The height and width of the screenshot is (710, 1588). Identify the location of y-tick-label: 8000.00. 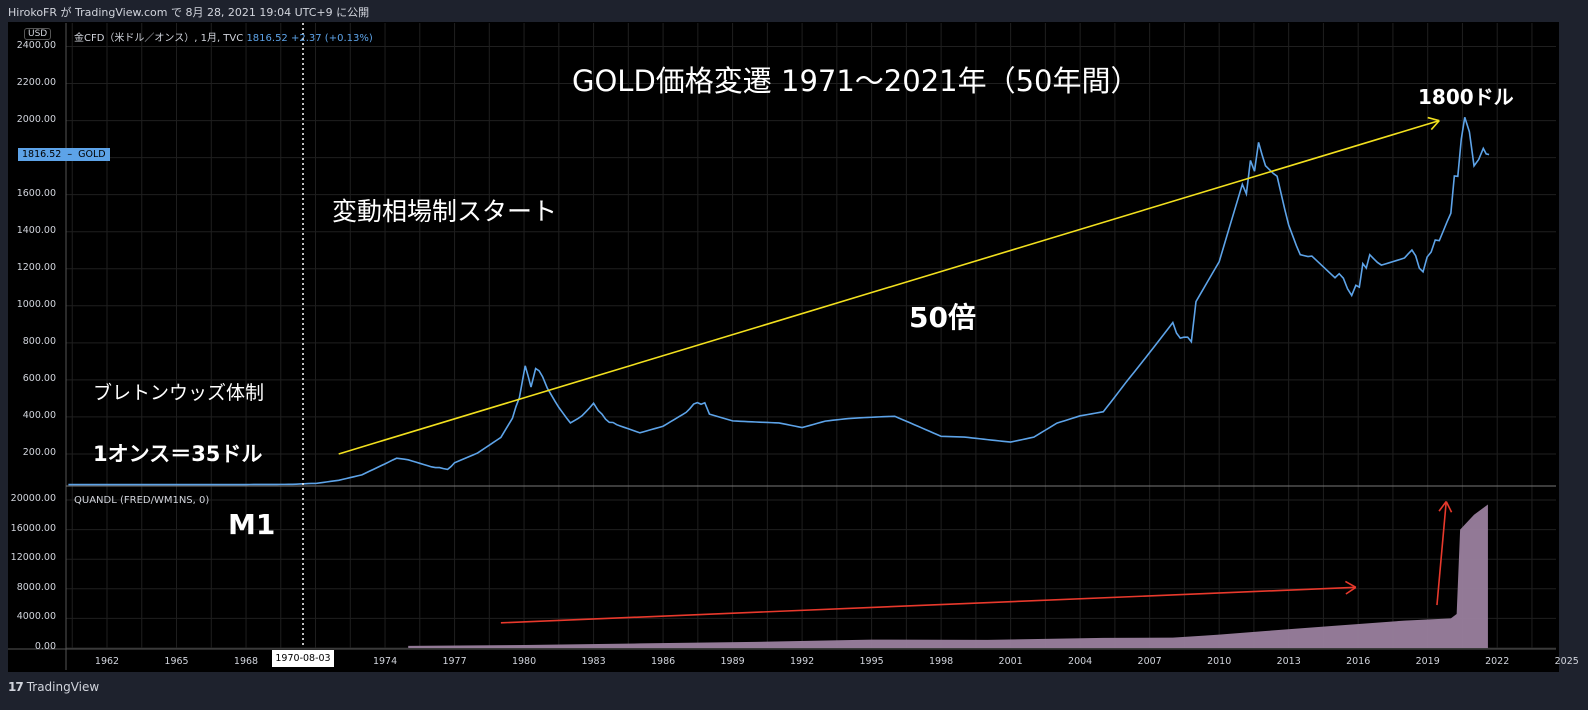
(36, 587).